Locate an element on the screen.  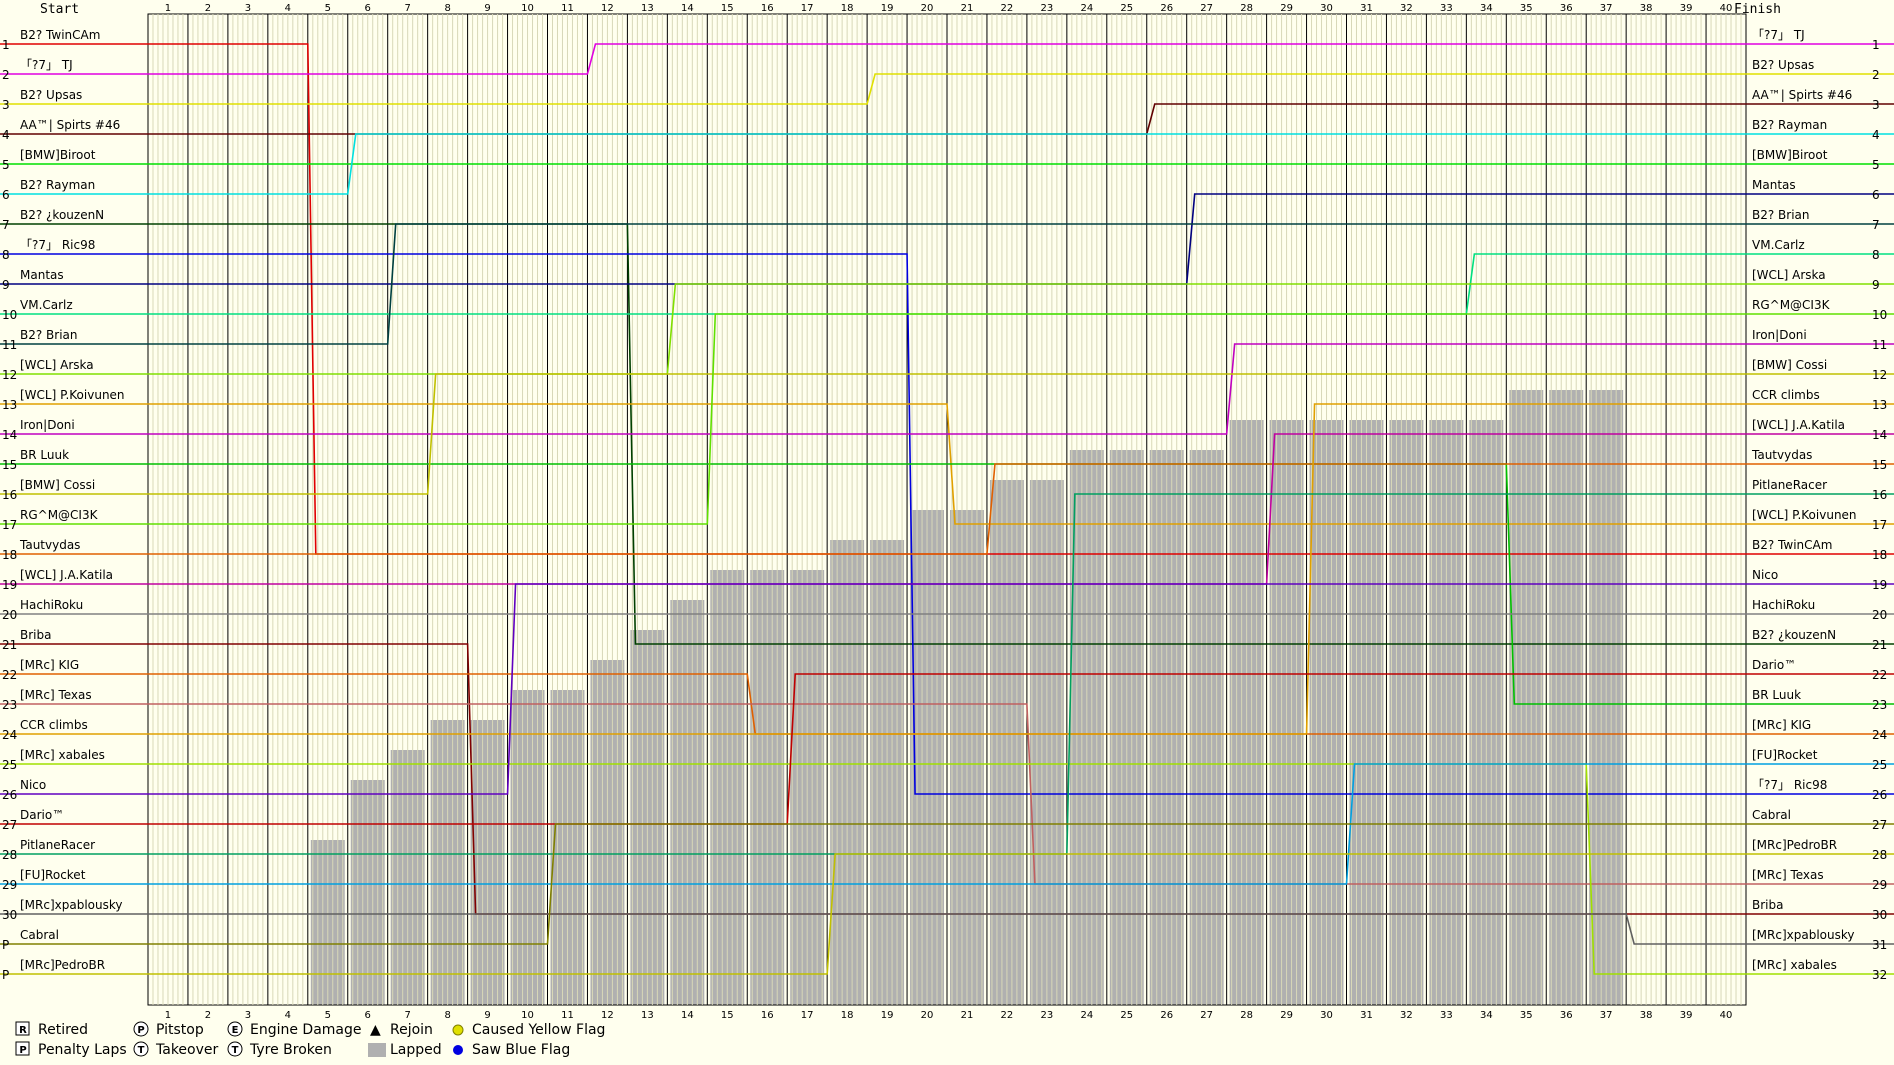
finish-driver-label: [WCL] Arska is located at coordinates (1789, 275).